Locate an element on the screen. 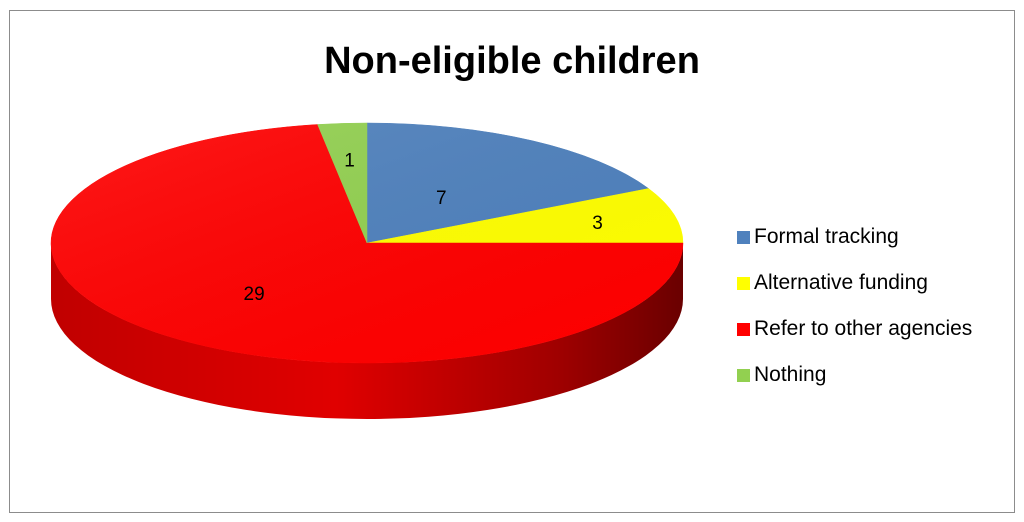 The image size is (1024, 522). chart-title: Non-eligible children is located at coordinates (512, 61).